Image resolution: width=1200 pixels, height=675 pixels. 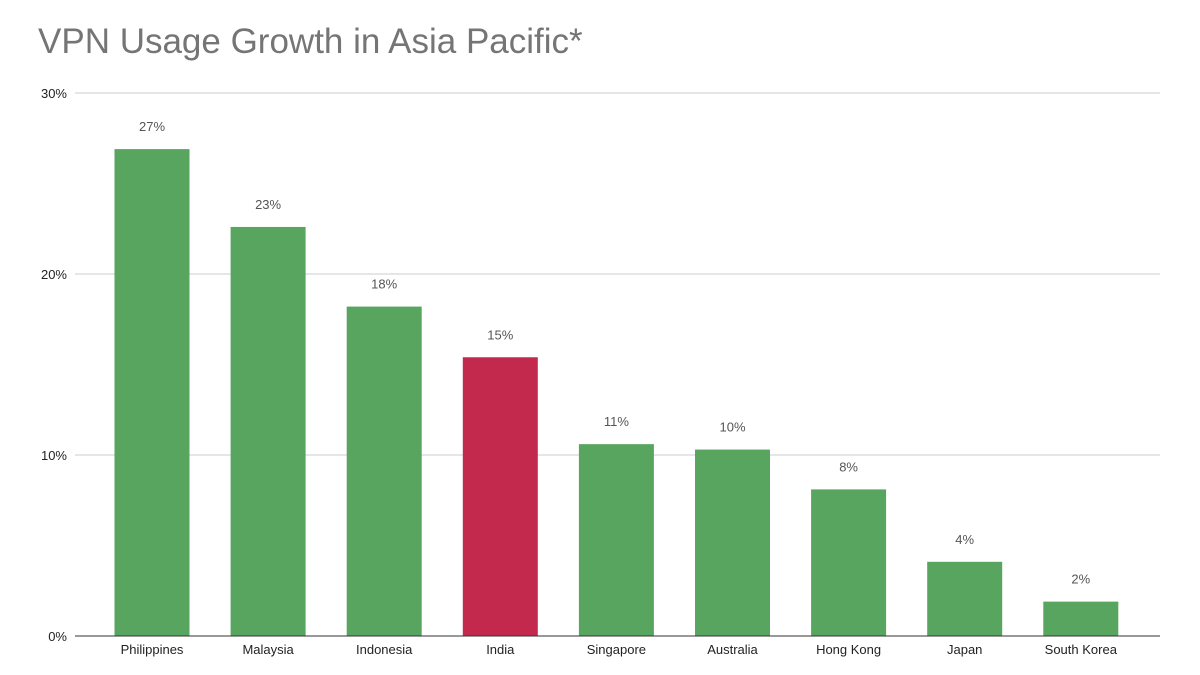 I want to click on data-label: 18%, so click(x=384, y=284).